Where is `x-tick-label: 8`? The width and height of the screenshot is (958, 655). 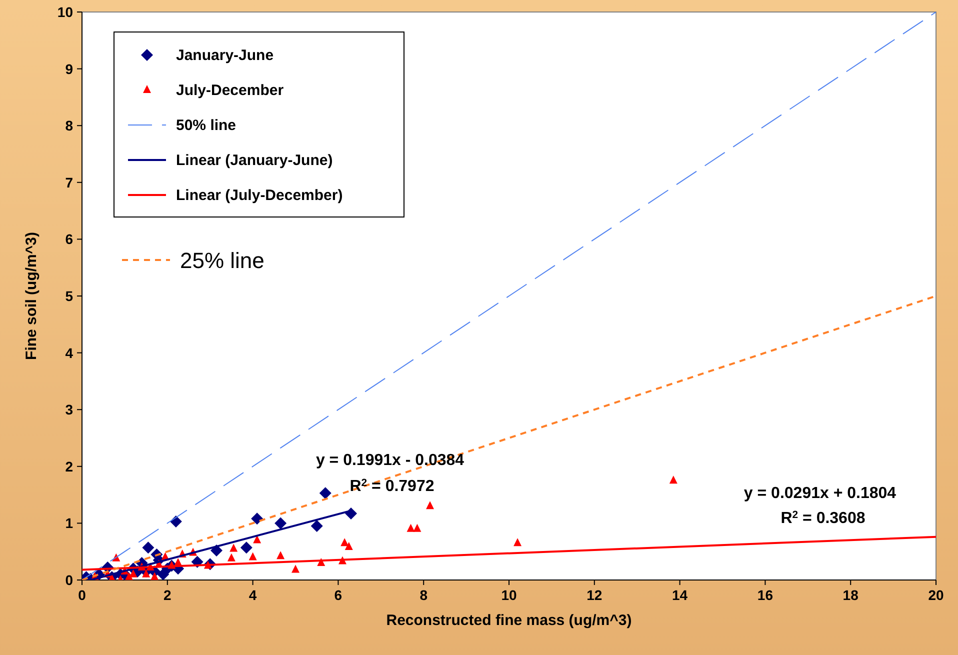 x-tick-label: 8 is located at coordinates (424, 595).